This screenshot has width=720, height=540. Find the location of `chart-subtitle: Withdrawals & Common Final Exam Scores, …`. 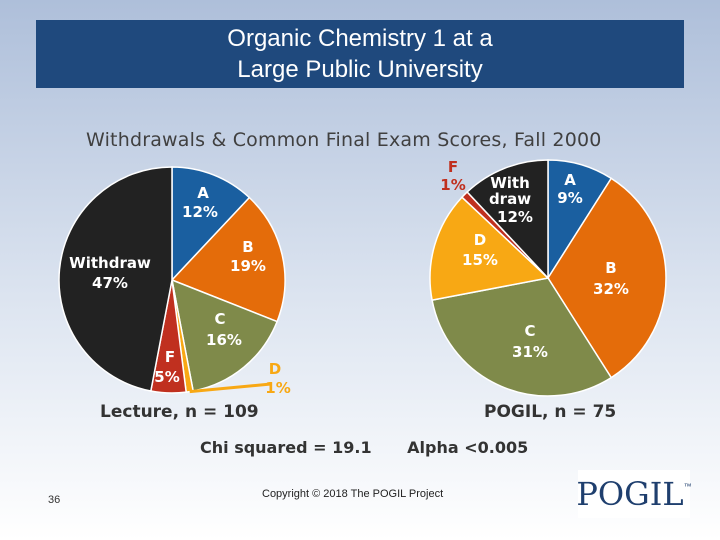

chart-subtitle: Withdrawals & Common Final Exam Scores, … is located at coordinates (344, 140).